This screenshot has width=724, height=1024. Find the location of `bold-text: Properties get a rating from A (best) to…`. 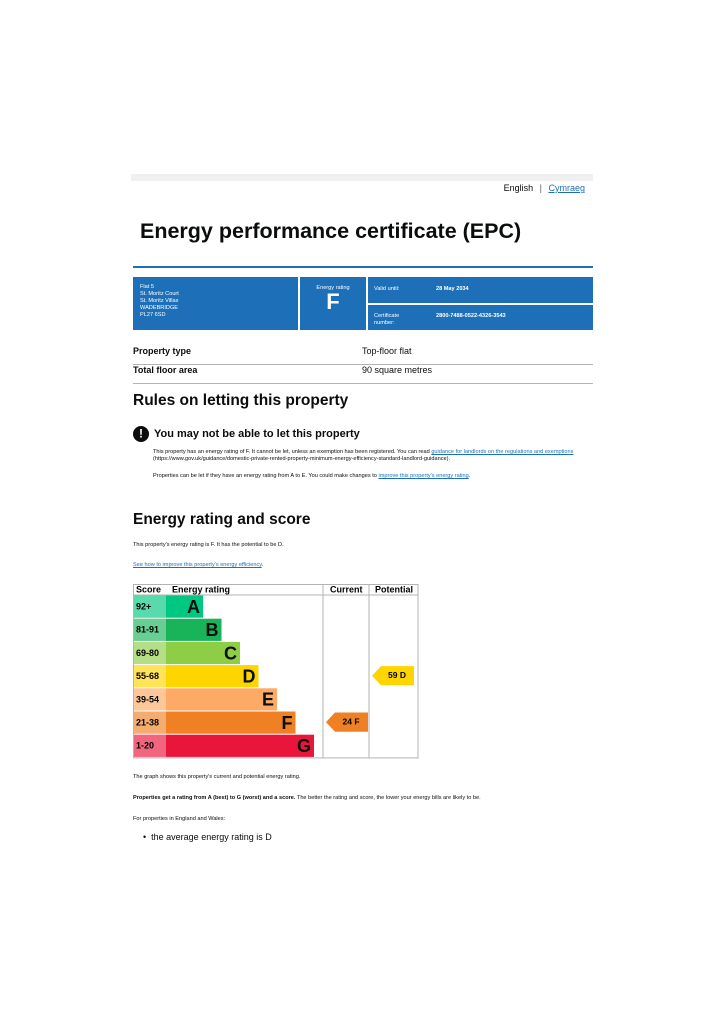

bold-text: Properties get a rating from A (best) to… is located at coordinates (214, 798).